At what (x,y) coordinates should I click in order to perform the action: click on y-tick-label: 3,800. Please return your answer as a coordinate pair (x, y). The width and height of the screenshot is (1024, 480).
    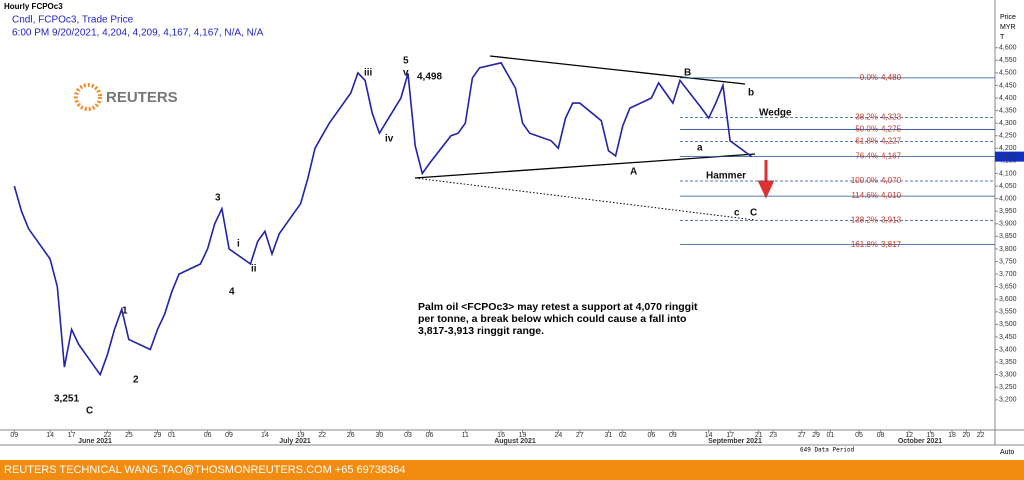
    Looking at the image, I should click on (1008, 249).